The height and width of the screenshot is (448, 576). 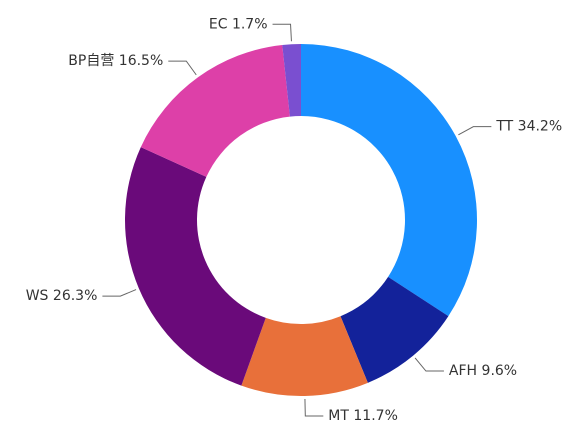 What do you see at coordinates (504, 127) in the screenshot?
I see `slice-name: TT` at bounding box center [504, 127].